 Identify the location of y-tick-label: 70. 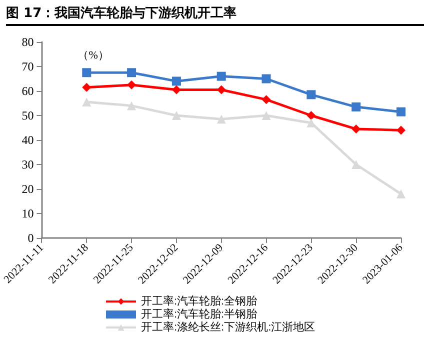
(28, 67).